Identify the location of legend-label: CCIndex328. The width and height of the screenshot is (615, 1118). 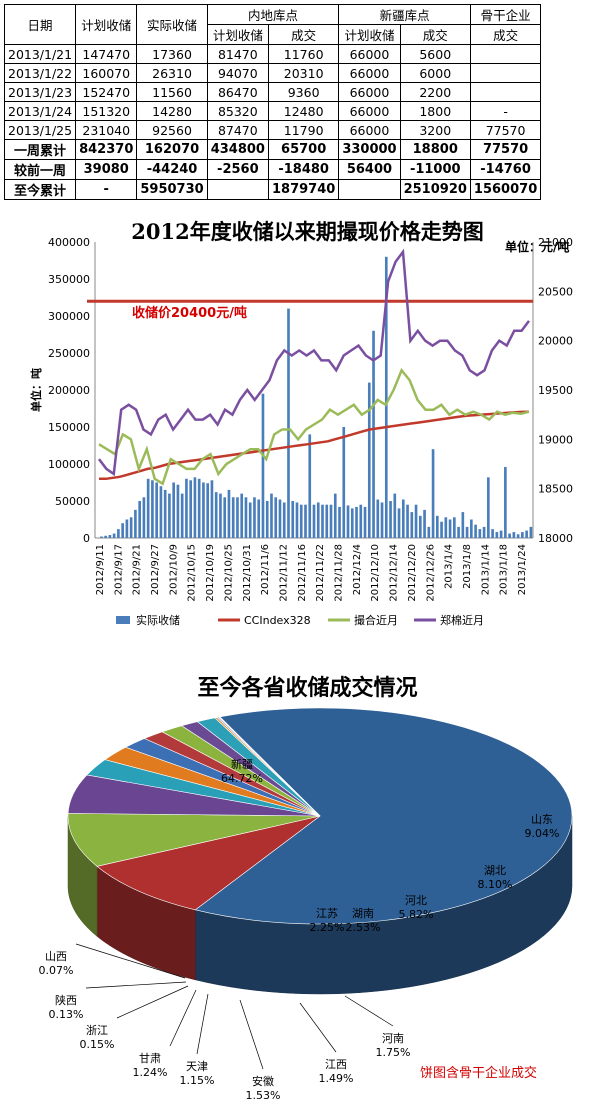
(277, 620).